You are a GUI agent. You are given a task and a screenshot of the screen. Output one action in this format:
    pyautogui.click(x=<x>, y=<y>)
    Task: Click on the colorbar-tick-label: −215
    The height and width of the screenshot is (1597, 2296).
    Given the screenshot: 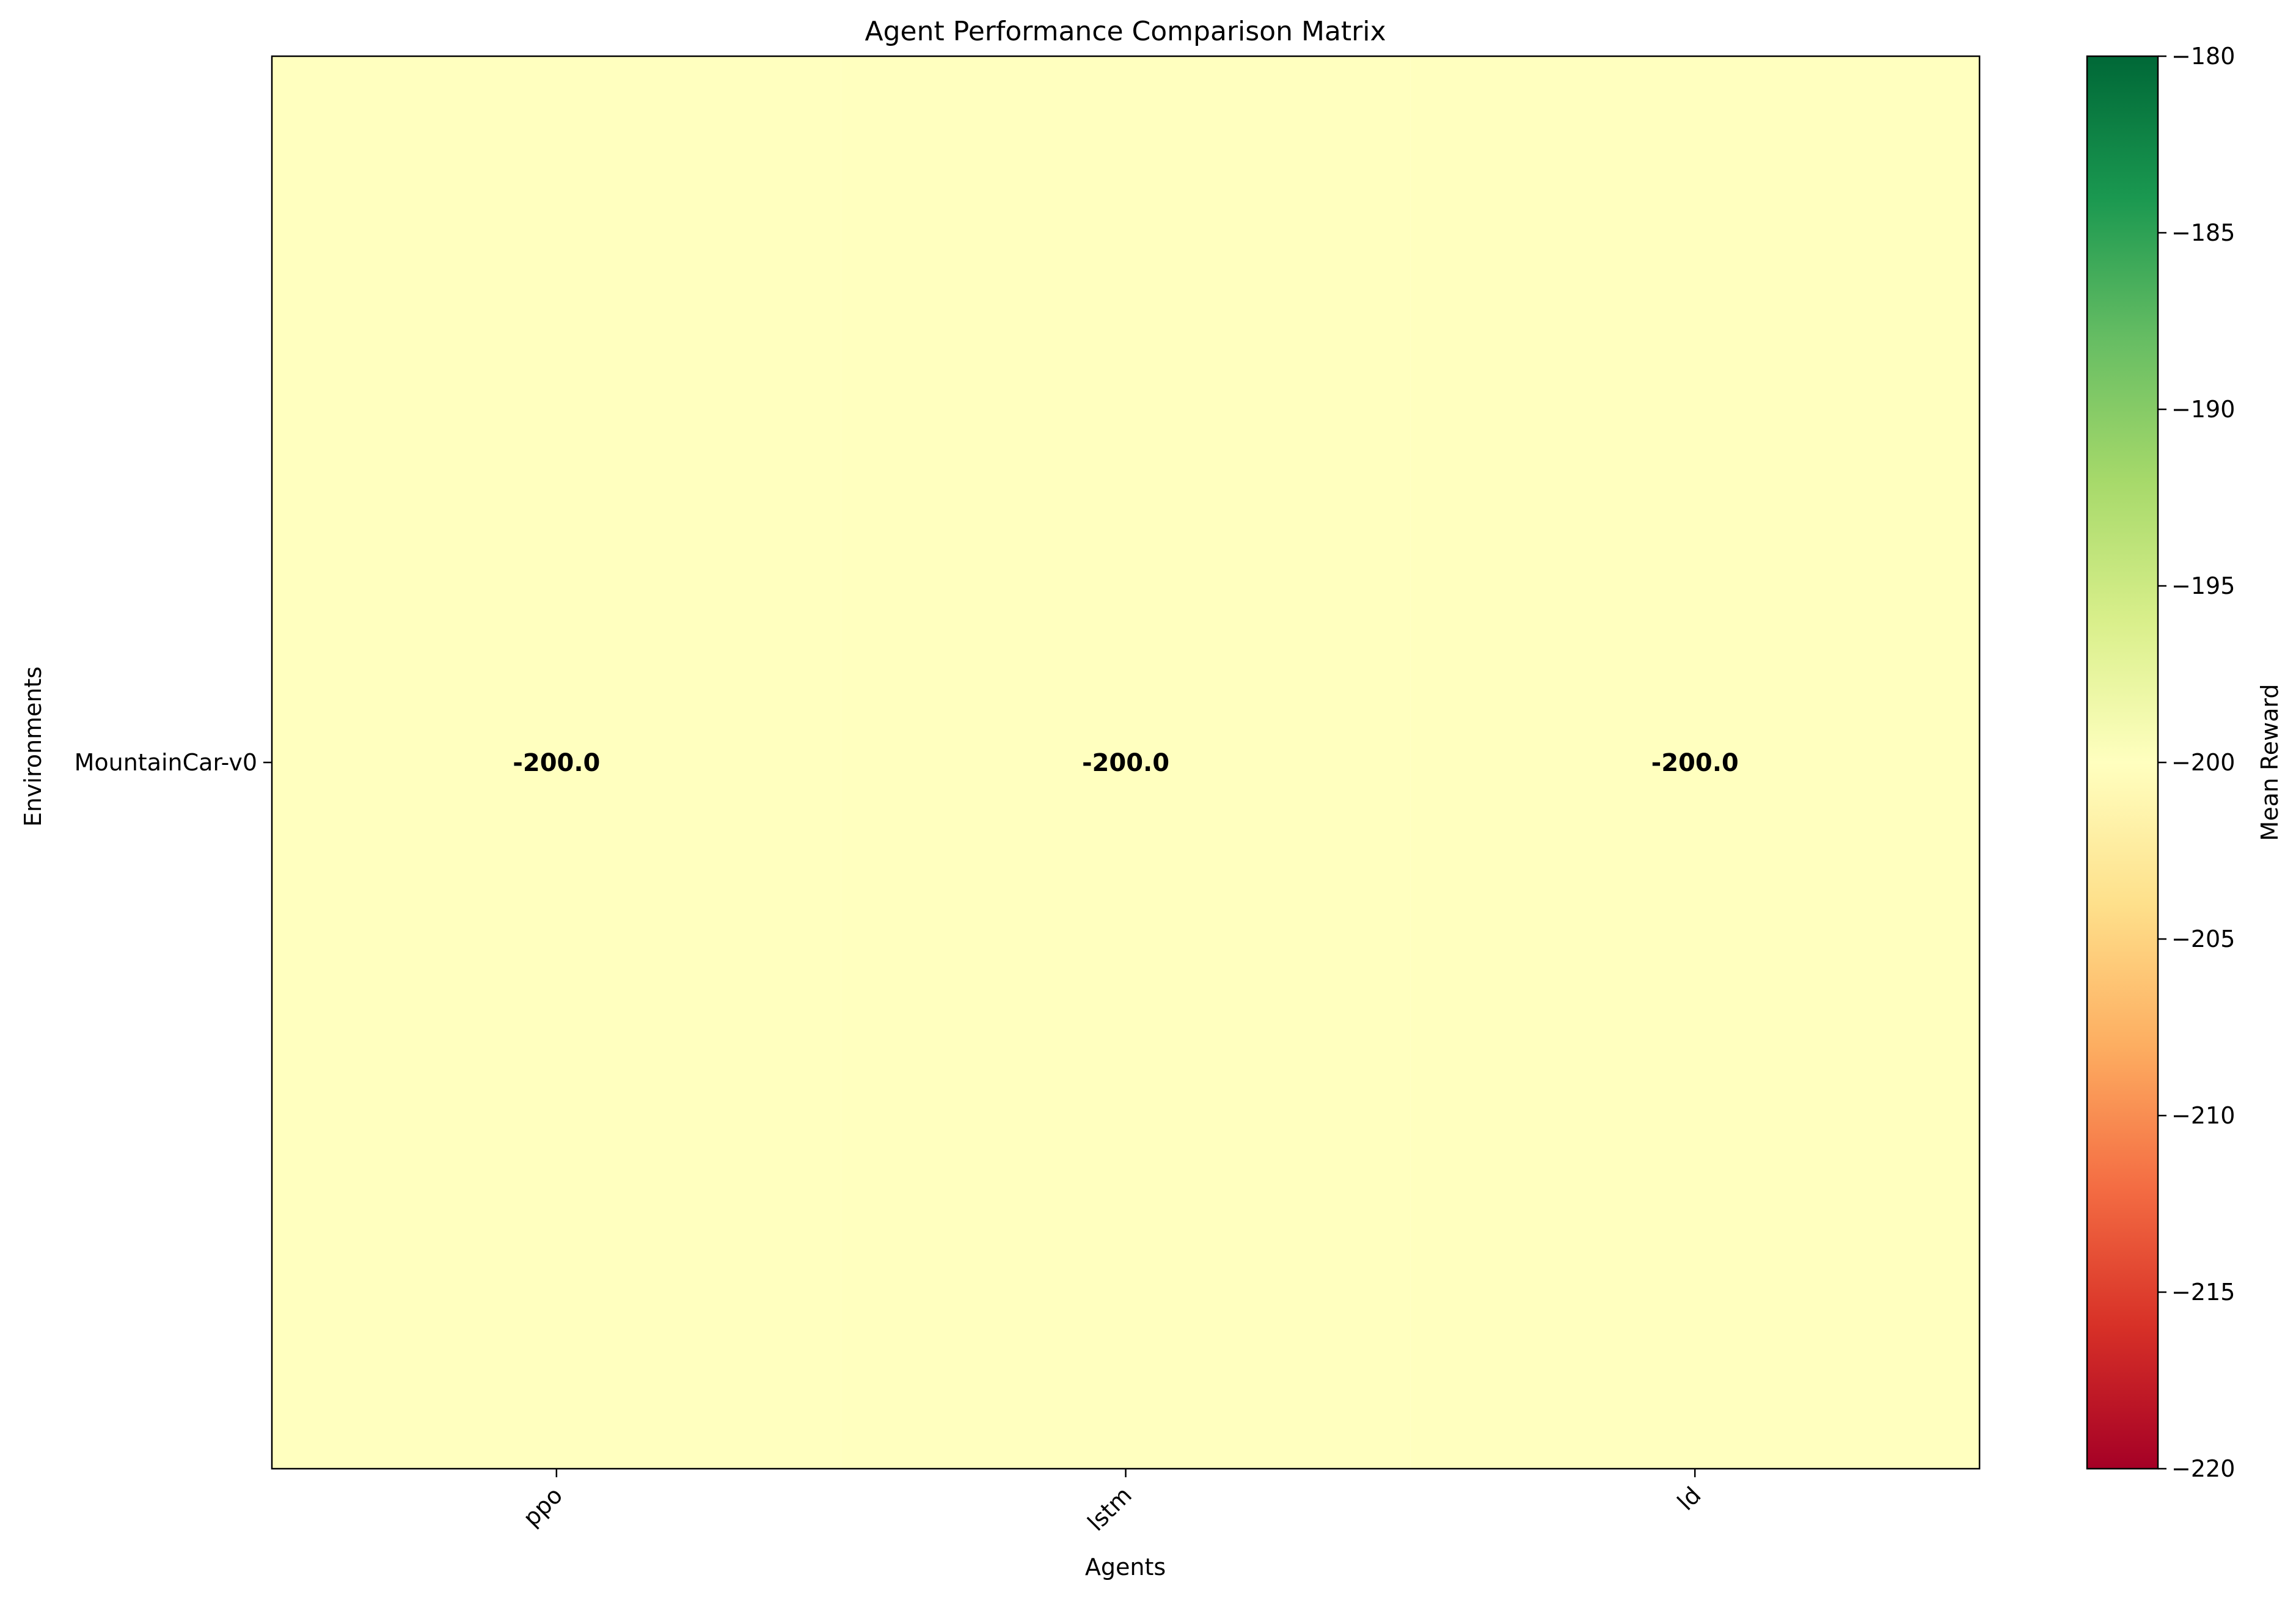 What is the action you would take?
    pyautogui.click(x=2203, y=1292)
    